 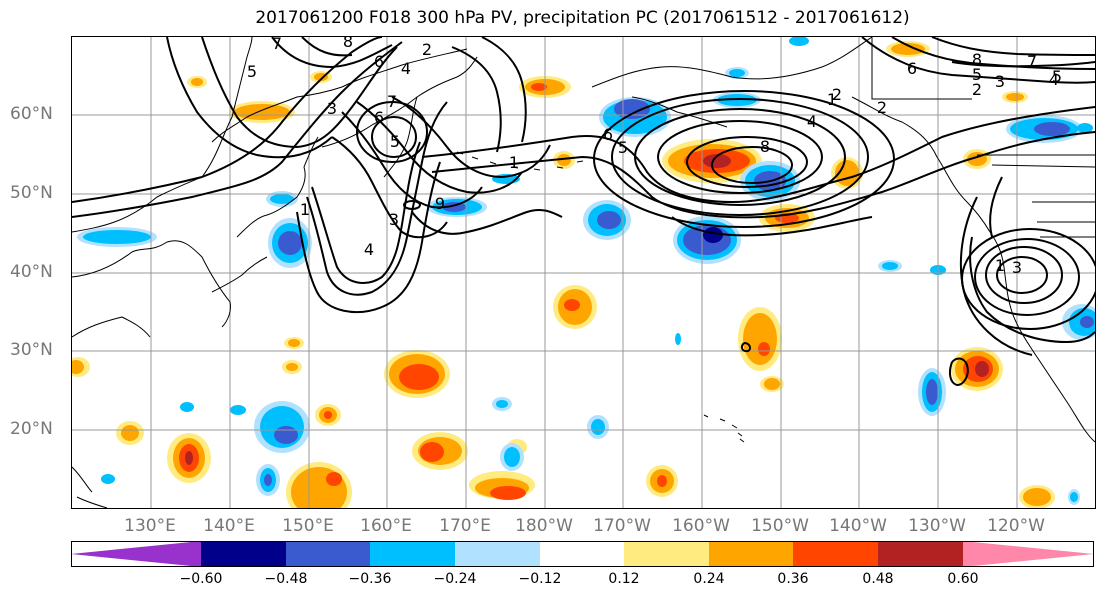 I want to click on colorbar-tick-label: 0.60, so click(x=963, y=579).